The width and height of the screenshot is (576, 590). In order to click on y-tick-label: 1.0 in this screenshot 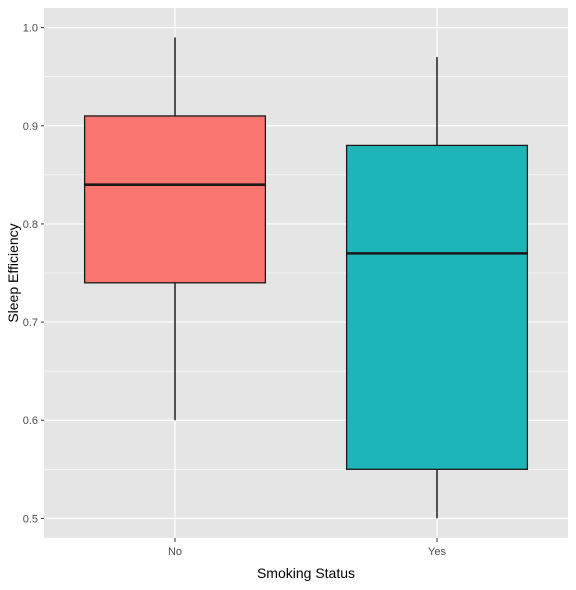, I will do `click(30, 29)`.